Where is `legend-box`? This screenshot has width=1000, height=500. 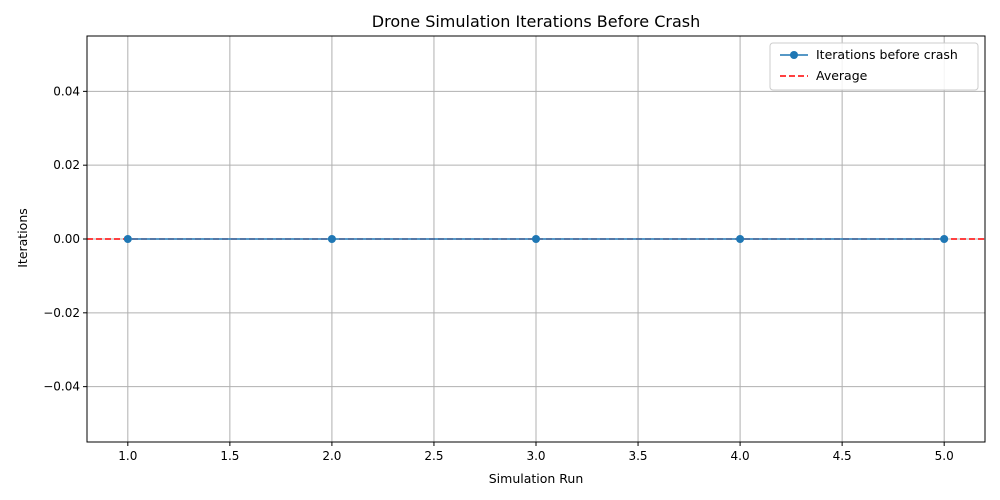
legend-box is located at coordinates (874, 66).